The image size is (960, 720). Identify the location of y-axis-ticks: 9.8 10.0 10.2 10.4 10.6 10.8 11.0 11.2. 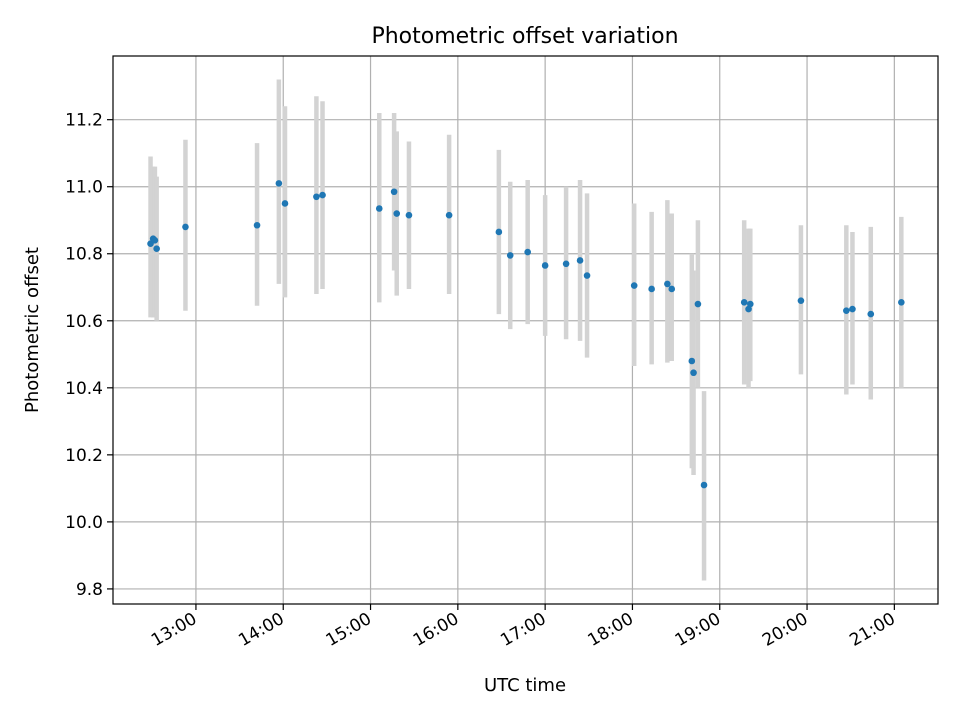
(89, 355).